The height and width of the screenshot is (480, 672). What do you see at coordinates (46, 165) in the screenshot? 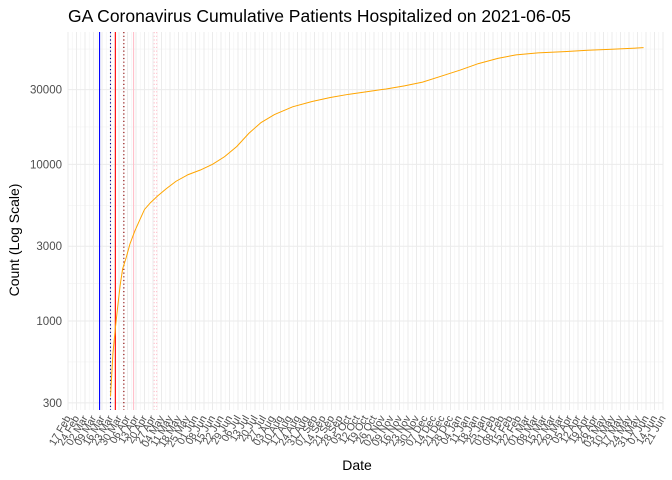
I see `y-tick-label: 10000` at bounding box center [46, 165].